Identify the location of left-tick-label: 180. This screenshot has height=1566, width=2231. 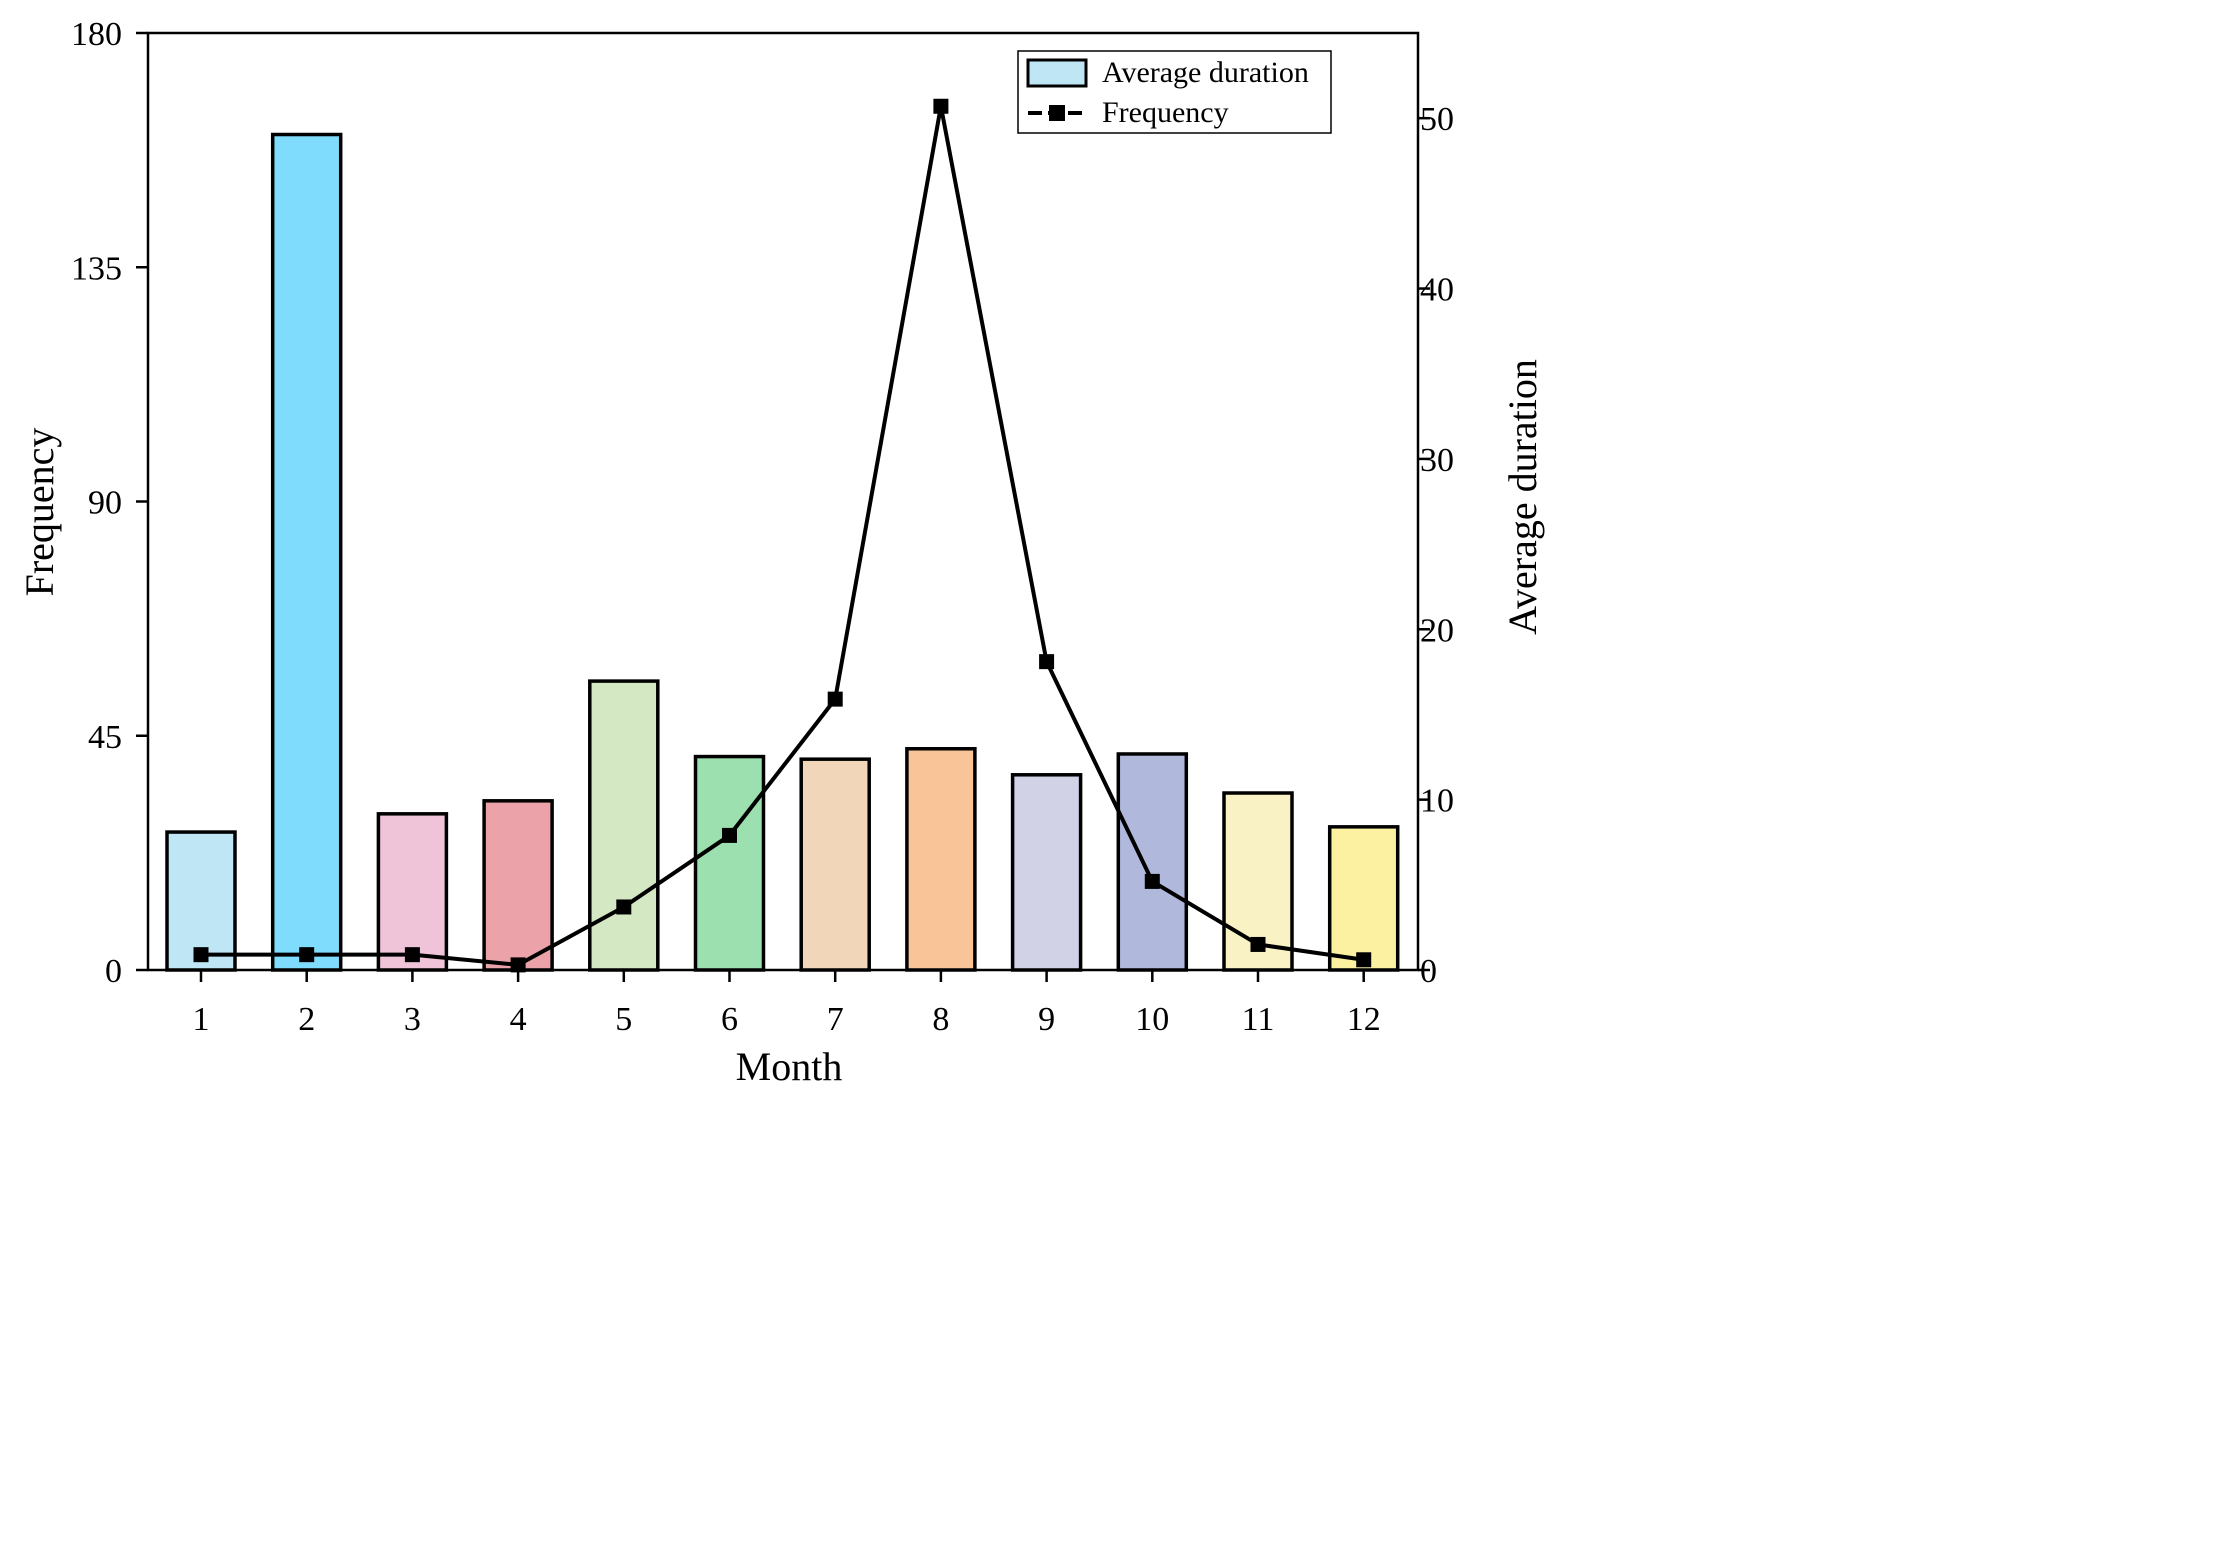
(96, 34).